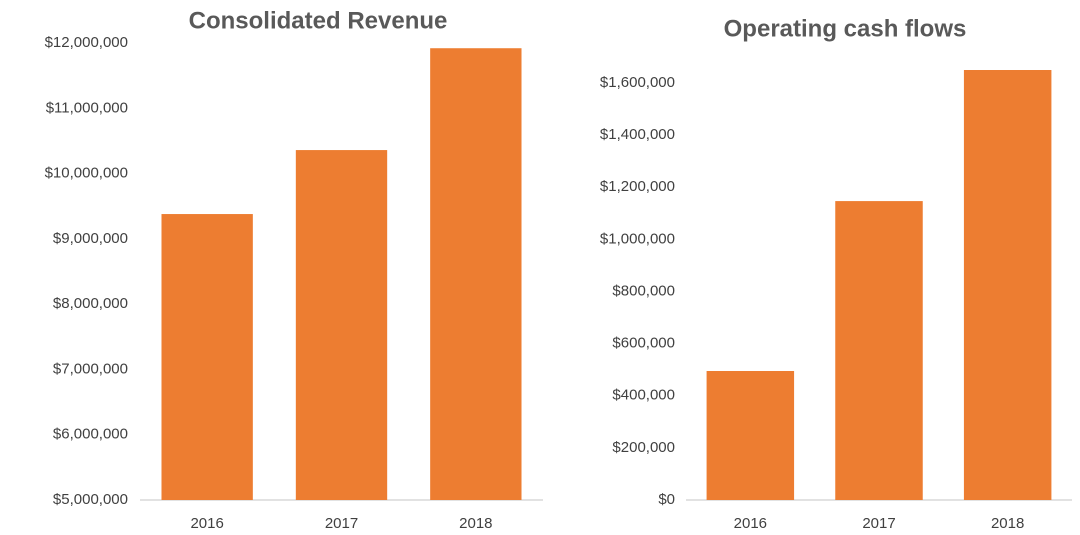 This screenshot has height=535, width=1080. Describe the element at coordinates (637, 238) in the screenshot. I see `y-tick-label: $1,000,000` at that location.